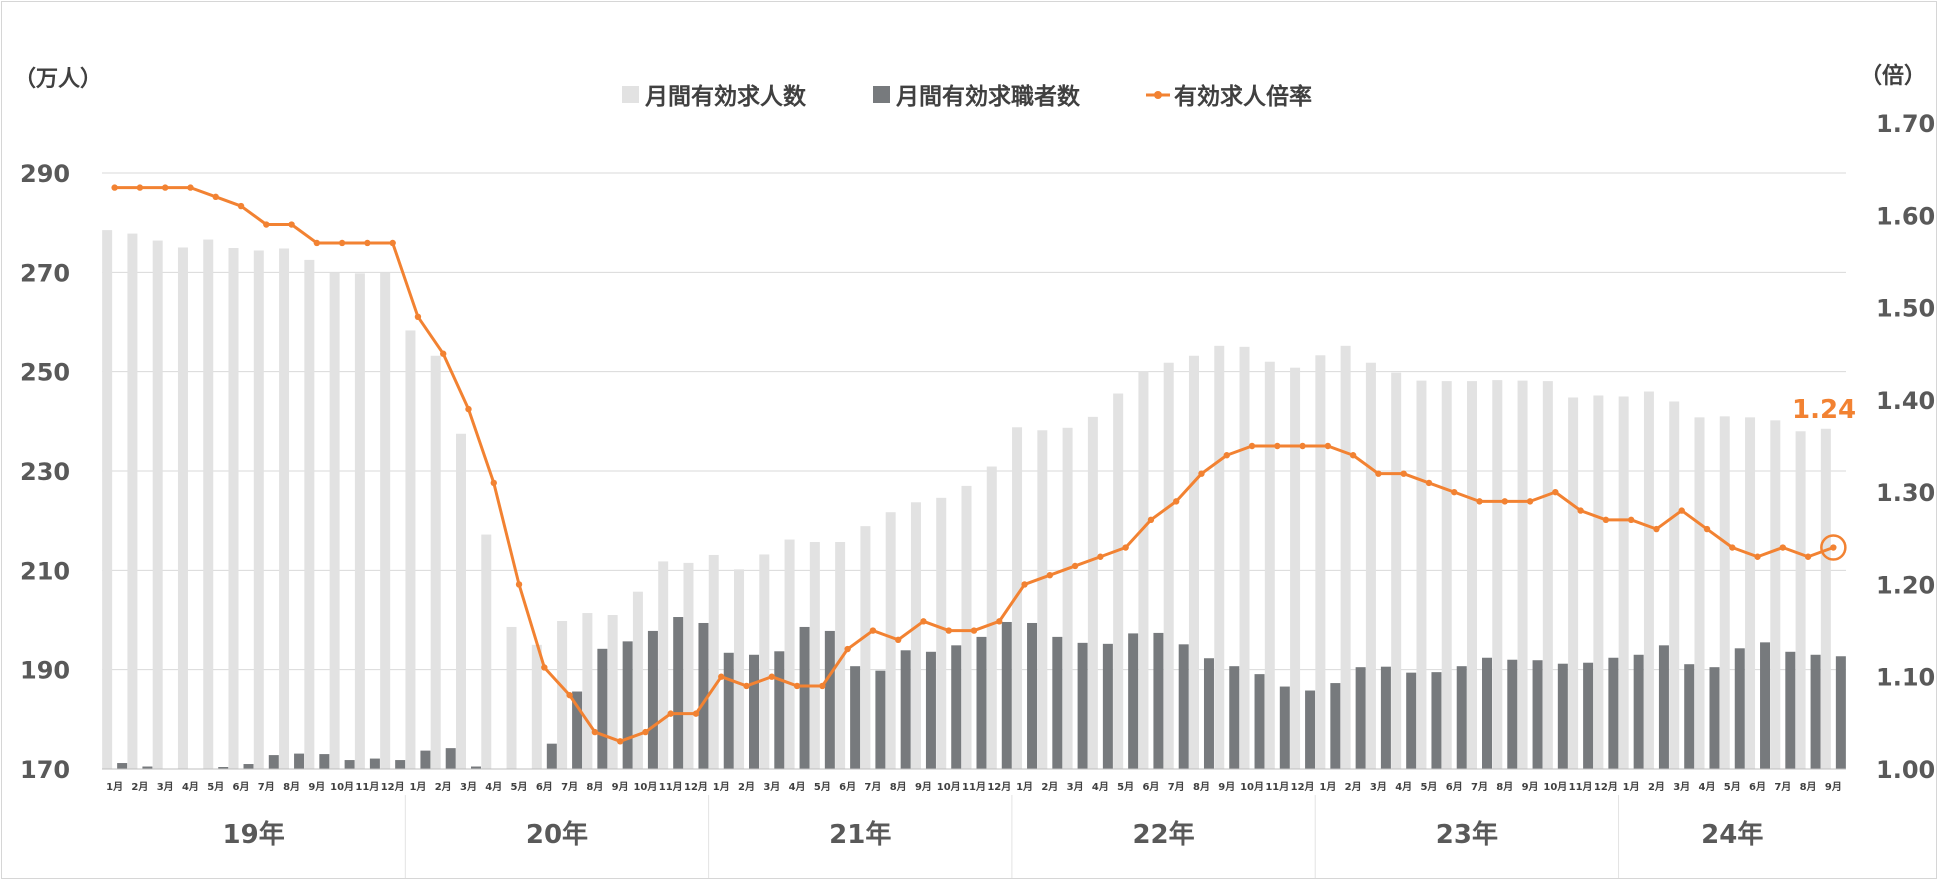 The height and width of the screenshot is (882, 1940). Describe the element at coordinates (557, 834) in the screenshot. I see `year-label: 20年` at that location.